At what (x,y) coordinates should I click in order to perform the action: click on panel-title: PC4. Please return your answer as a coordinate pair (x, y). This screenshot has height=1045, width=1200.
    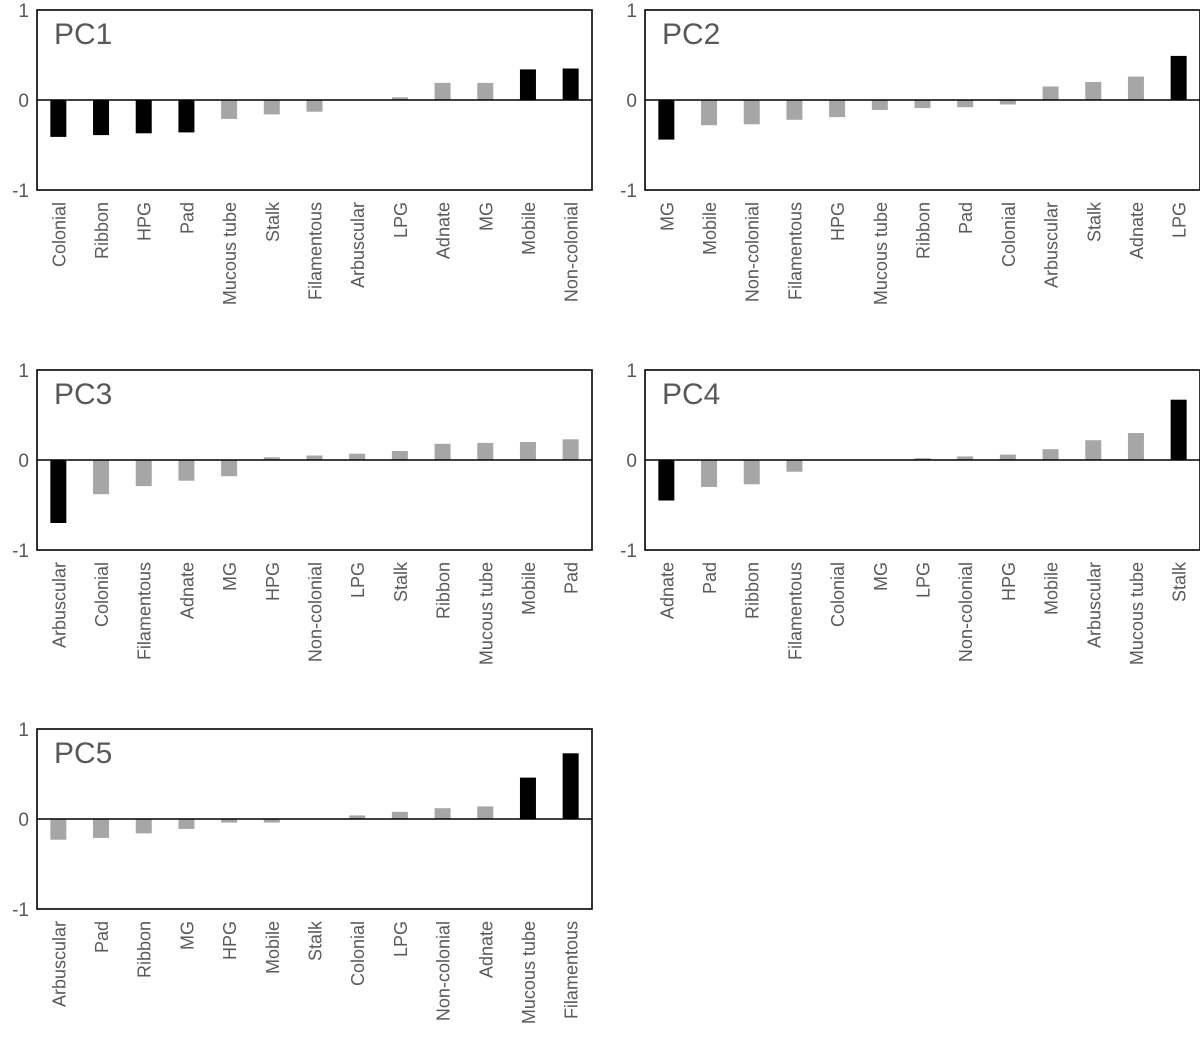
    Looking at the image, I should click on (691, 394).